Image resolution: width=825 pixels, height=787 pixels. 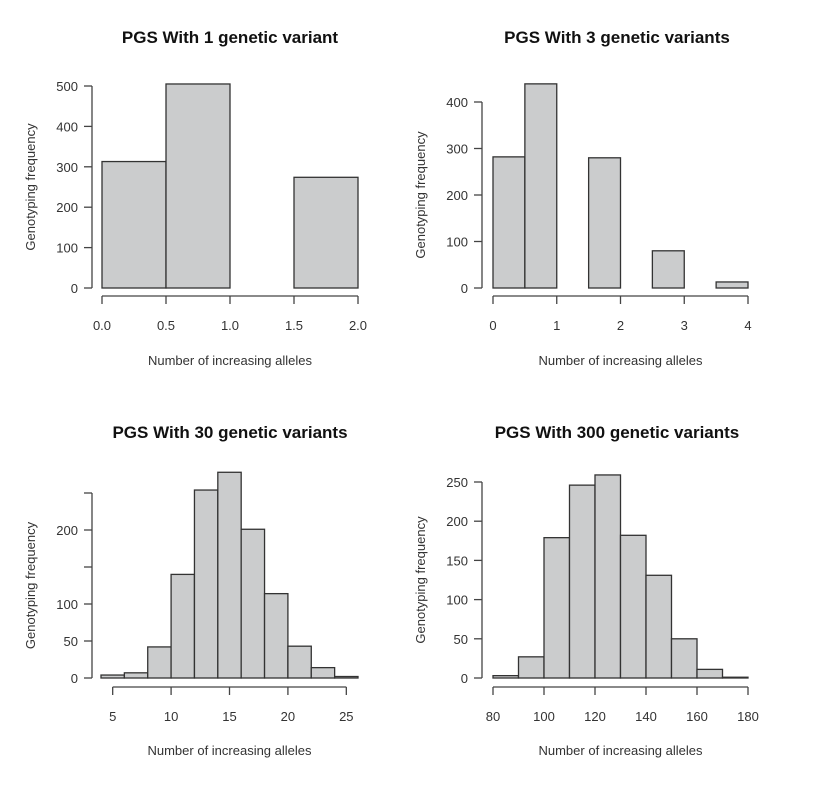 I want to click on chart-title: PGS With 3 genetic variants, so click(x=617, y=37).